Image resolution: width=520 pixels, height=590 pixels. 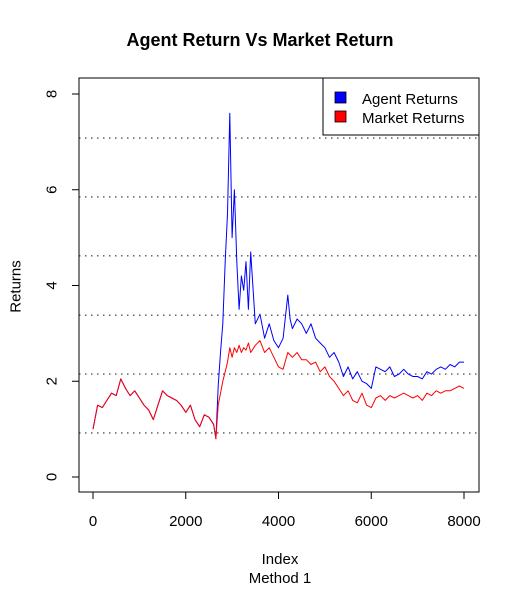 I want to click on chart-title: Agent Return Vs Market Return, so click(x=260, y=40).